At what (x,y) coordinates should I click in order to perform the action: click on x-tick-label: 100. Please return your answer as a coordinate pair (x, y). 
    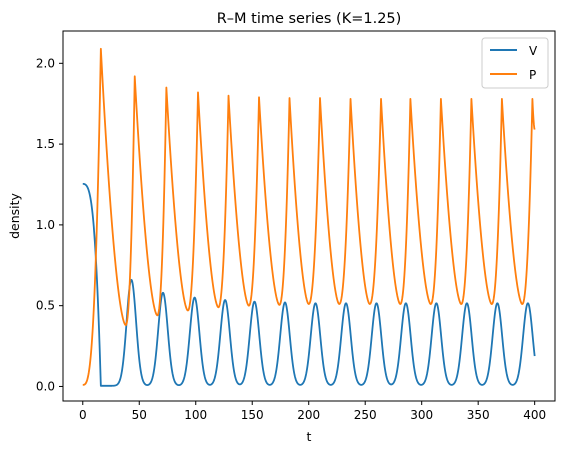
    Looking at the image, I should click on (195, 415).